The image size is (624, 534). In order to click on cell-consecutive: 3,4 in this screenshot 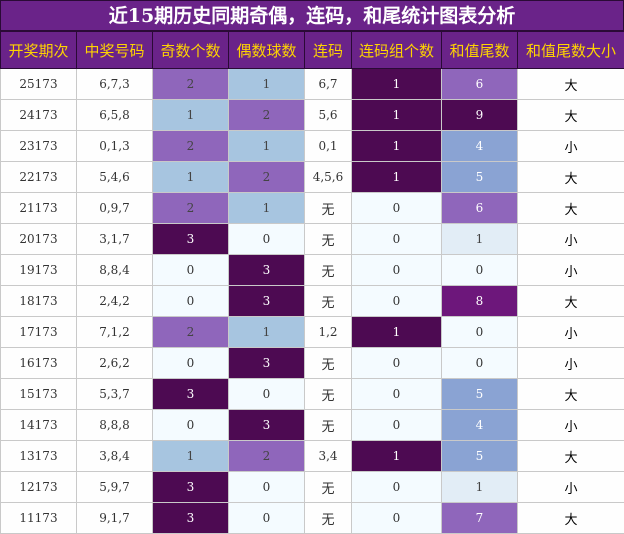, I will do `click(328, 456)`.